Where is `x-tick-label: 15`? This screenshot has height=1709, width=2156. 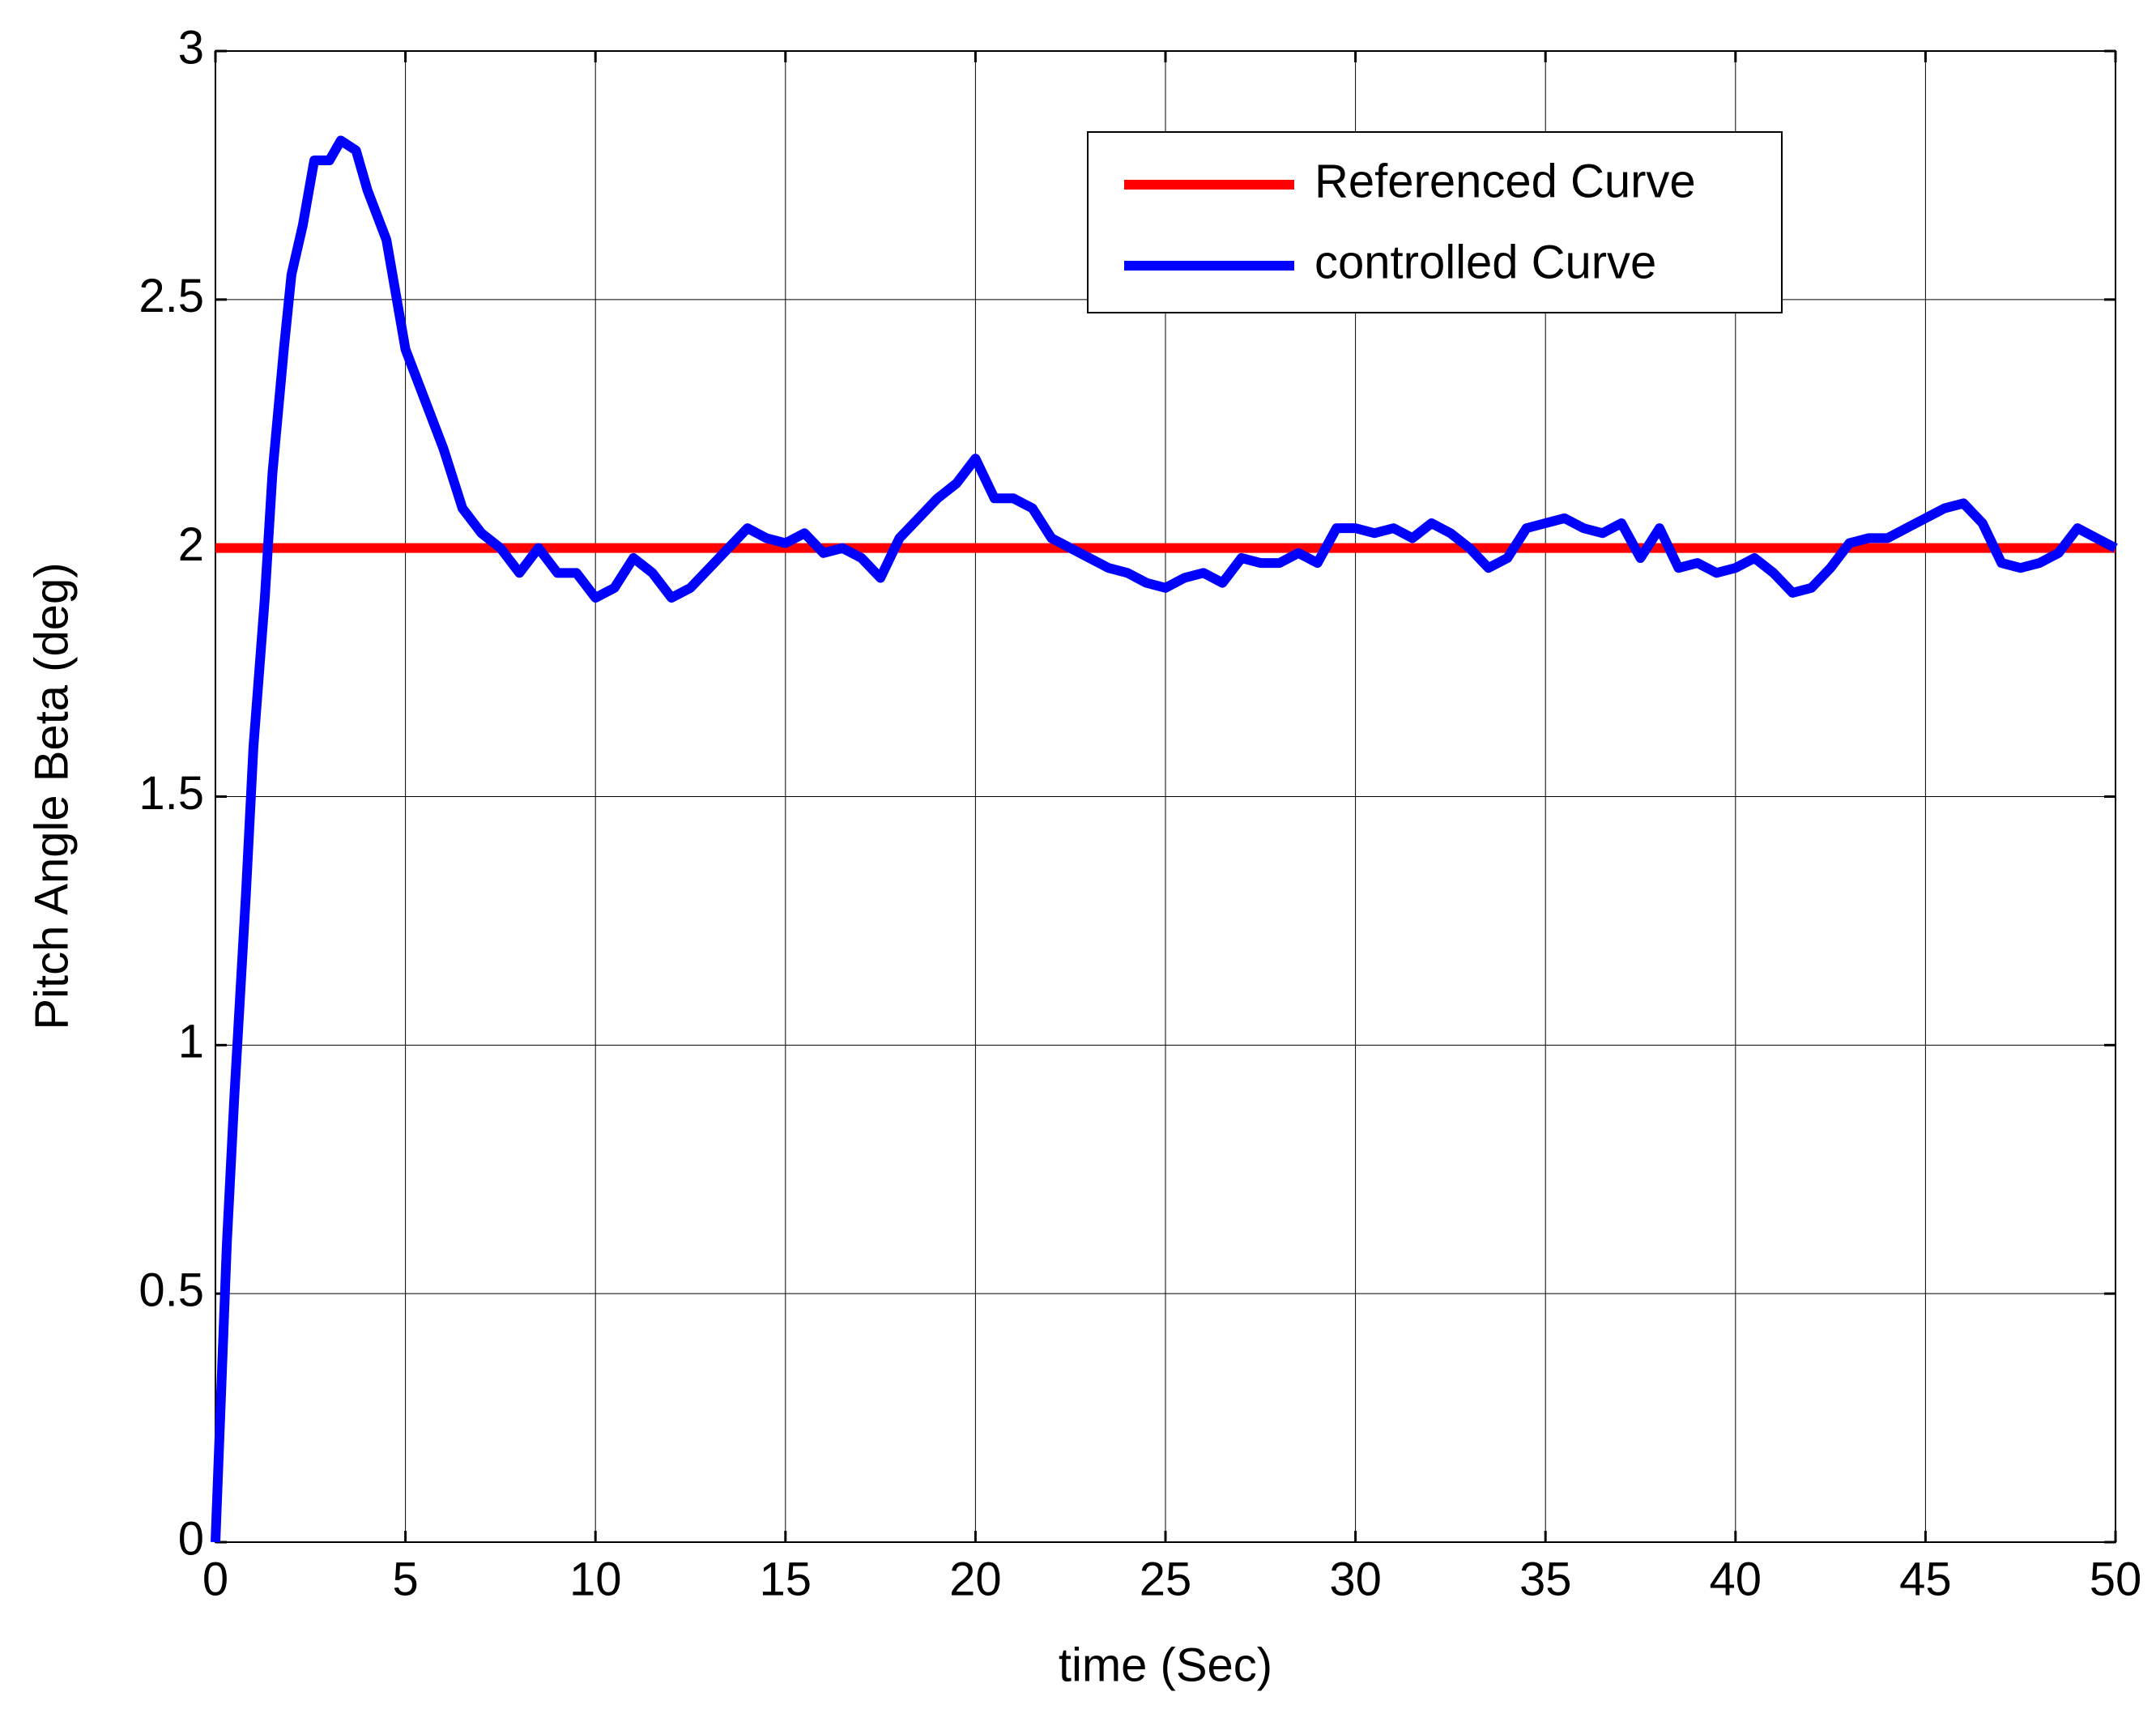 x-tick-label: 15 is located at coordinates (786, 1579).